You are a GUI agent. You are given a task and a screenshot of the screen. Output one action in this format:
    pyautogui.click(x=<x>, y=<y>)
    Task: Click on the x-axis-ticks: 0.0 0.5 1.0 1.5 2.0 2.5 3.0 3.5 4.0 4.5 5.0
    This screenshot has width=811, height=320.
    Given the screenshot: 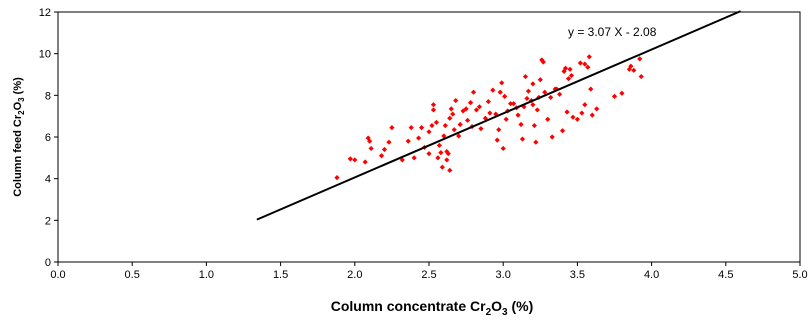 What is the action you would take?
    pyautogui.click(x=429, y=271)
    